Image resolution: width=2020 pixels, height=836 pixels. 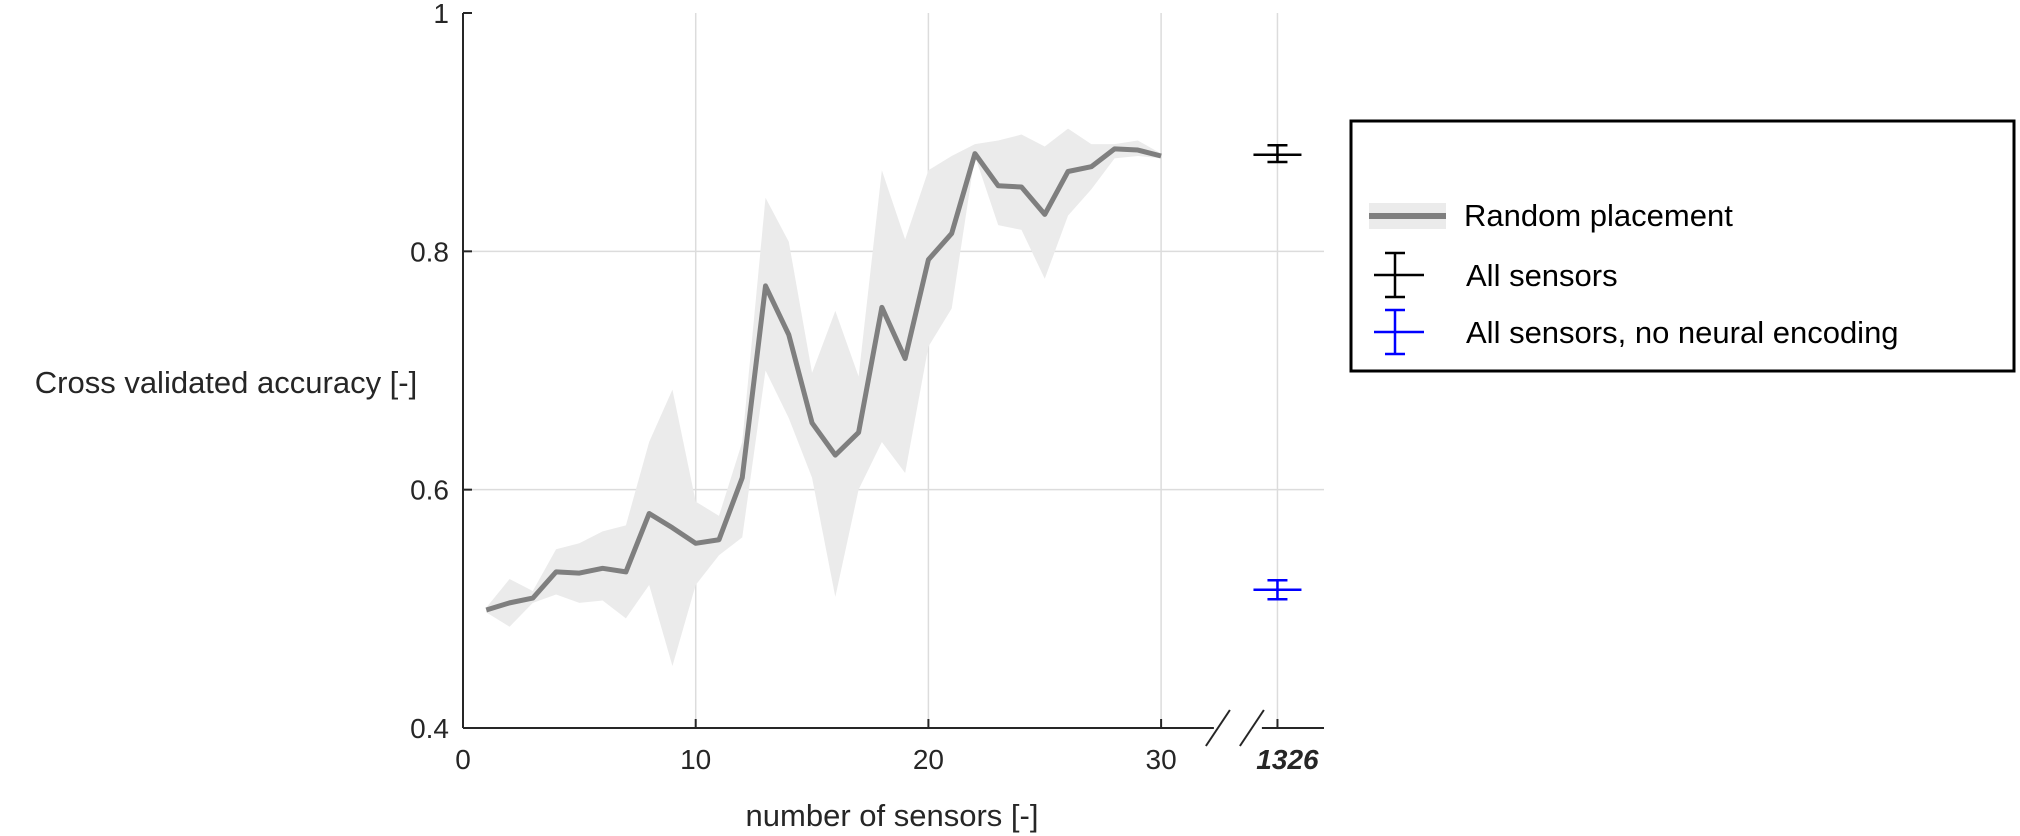 What do you see at coordinates (928, 759) in the screenshot?
I see `x-tick-label: 20` at bounding box center [928, 759].